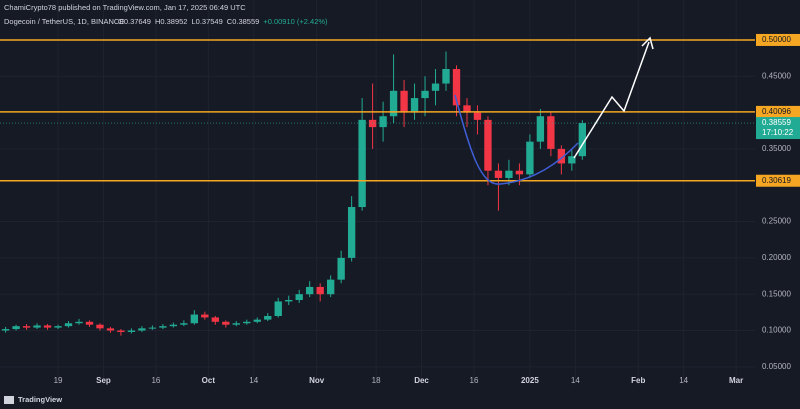  What do you see at coordinates (9, 400) in the screenshot?
I see `logo-icon` at bounding box center [9, 400].